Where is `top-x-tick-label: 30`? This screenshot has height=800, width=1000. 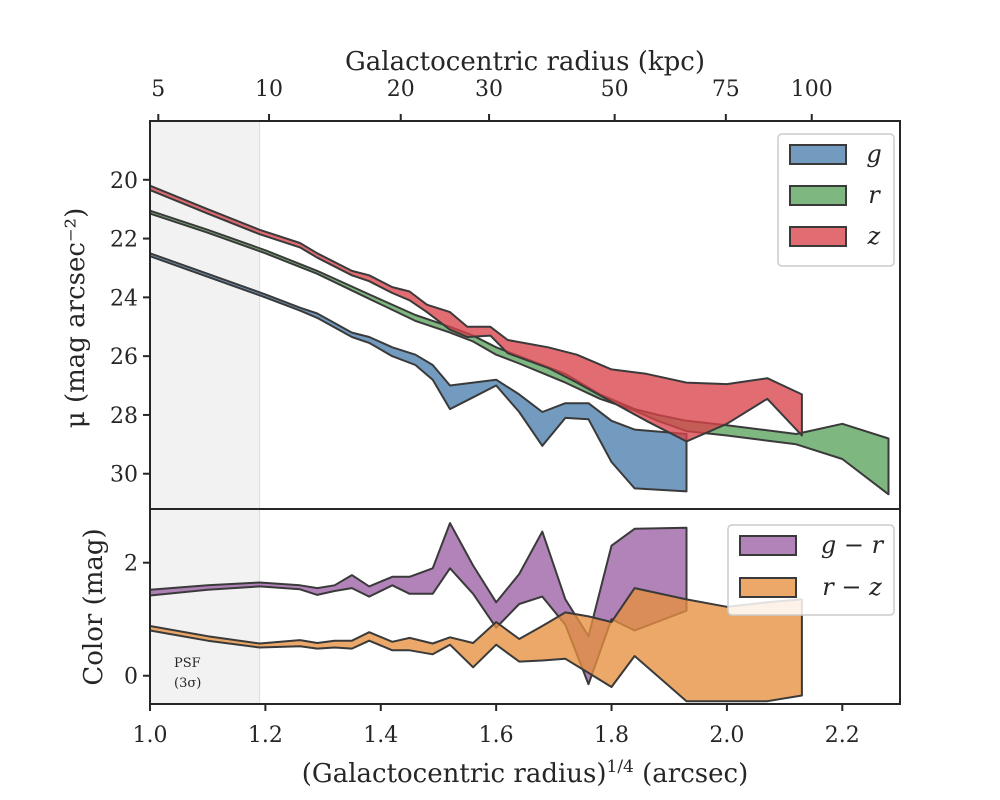
top-x-tick-label: 30 is located at coordinates (489, 89).